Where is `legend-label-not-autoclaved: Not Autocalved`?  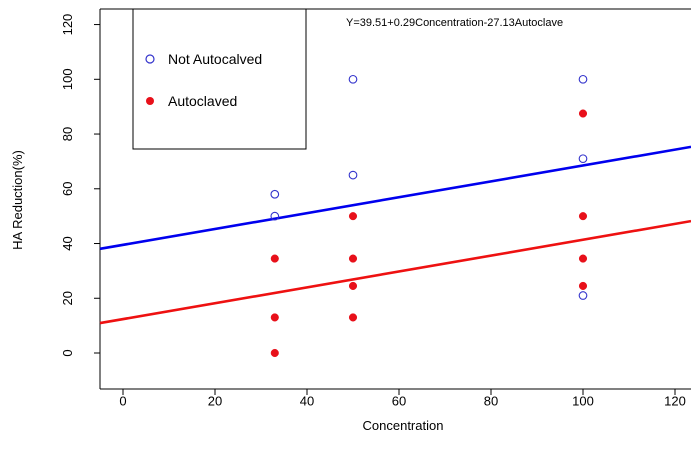 legend-label-not-autoclaved: Not Autocalved is located at coordinates (215, 59).